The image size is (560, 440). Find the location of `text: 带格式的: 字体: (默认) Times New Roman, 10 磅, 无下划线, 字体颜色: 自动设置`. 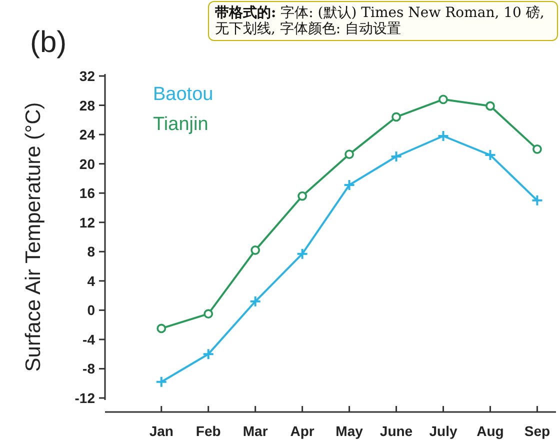

text: 带格式的: 字体: (默认) Times New Roman, 10 磅, 无下划线, 字体颜色: 自动设置 is located at coordinates (383, 21).